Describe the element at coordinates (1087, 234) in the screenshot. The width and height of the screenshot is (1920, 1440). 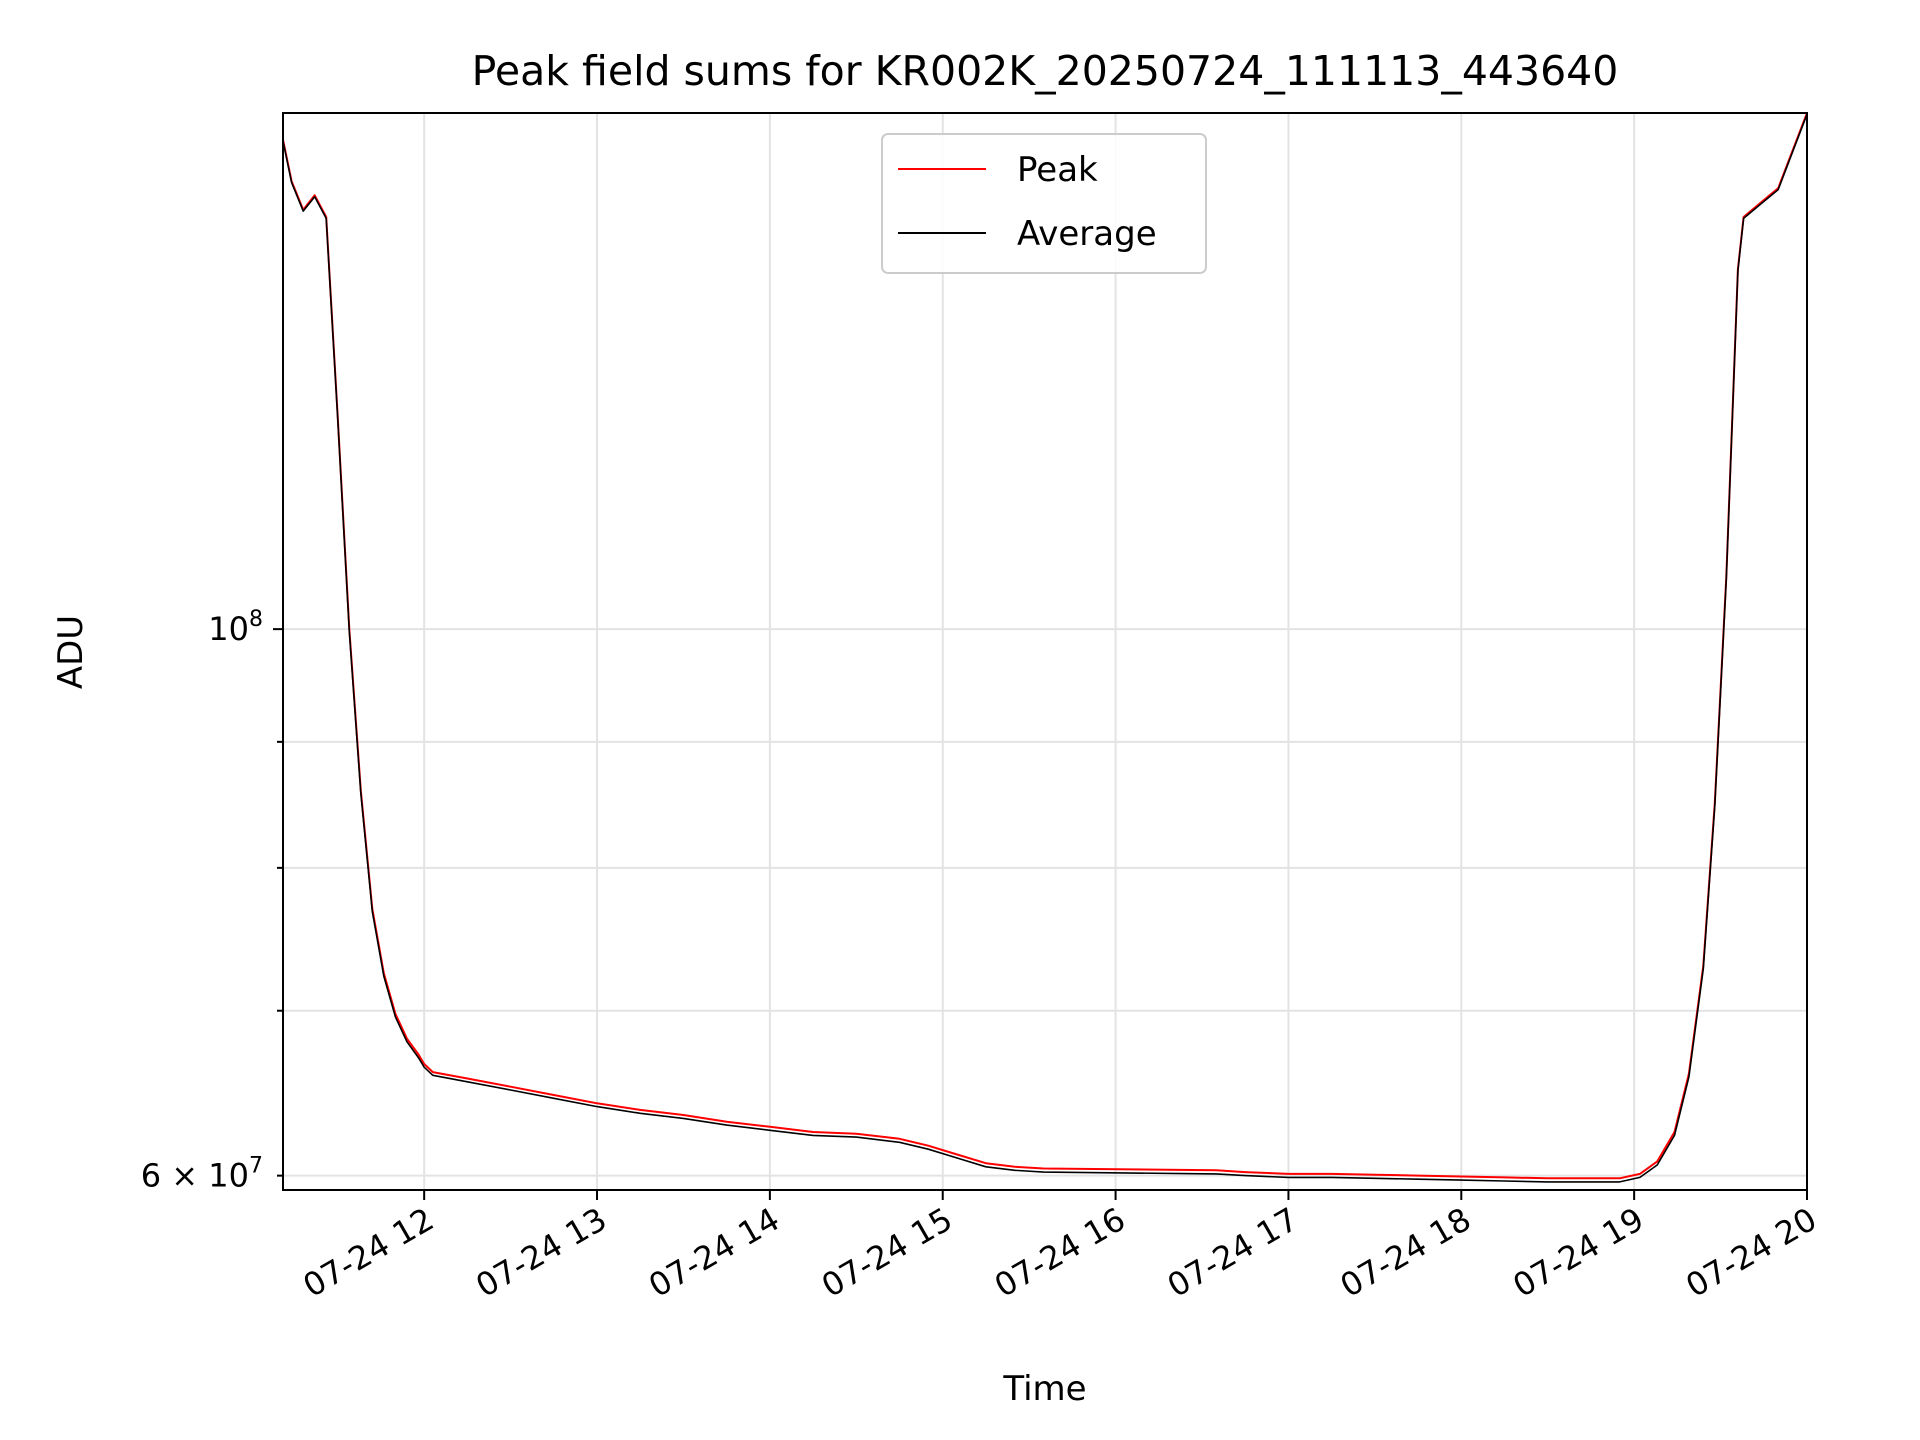
I see `legend-label-average: Average` at that location.